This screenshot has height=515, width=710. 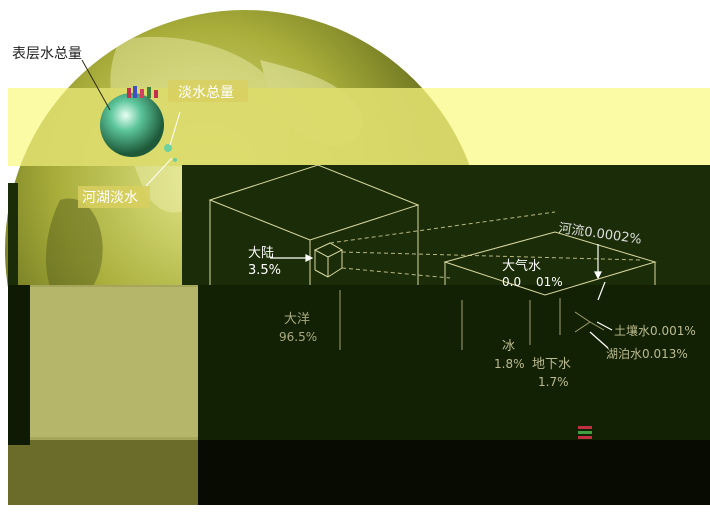 I want to click on lake-river-drop, so click(x=175, y=160).